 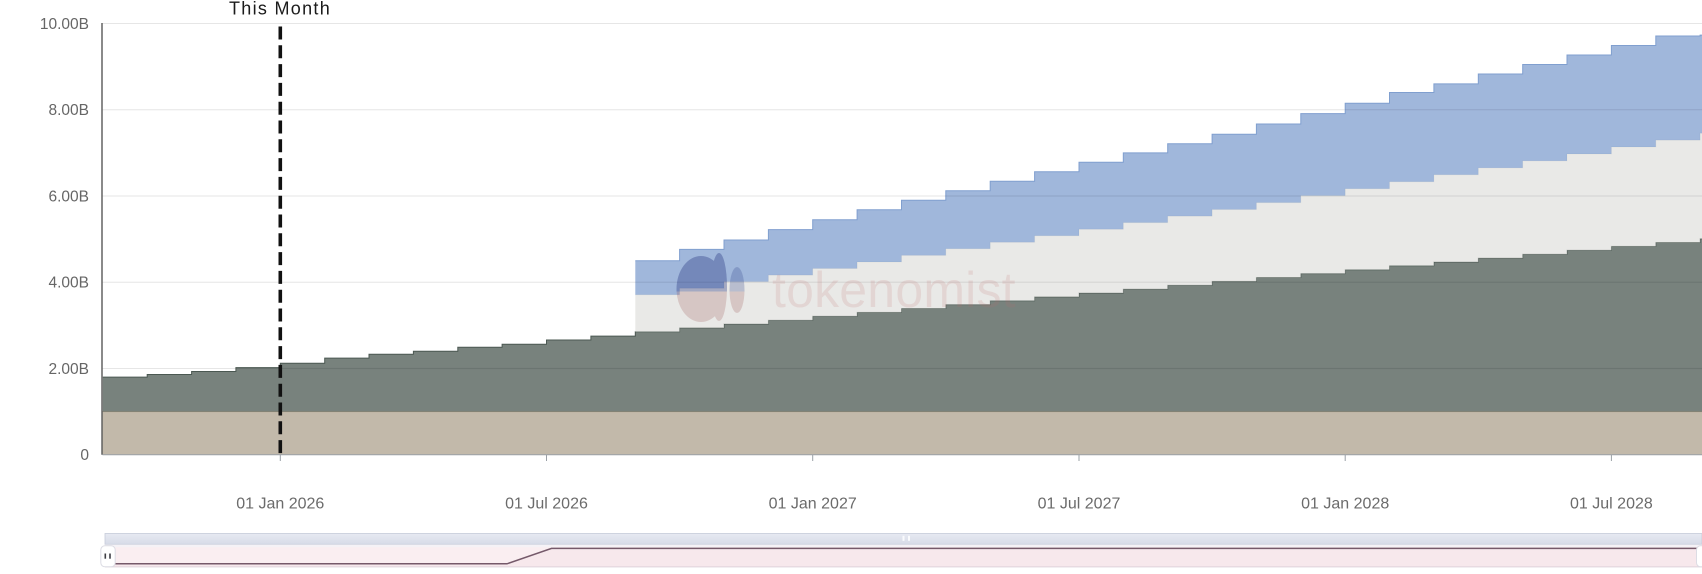 I want to click on svg-text: 2.00B, so click(x=68, y=369).